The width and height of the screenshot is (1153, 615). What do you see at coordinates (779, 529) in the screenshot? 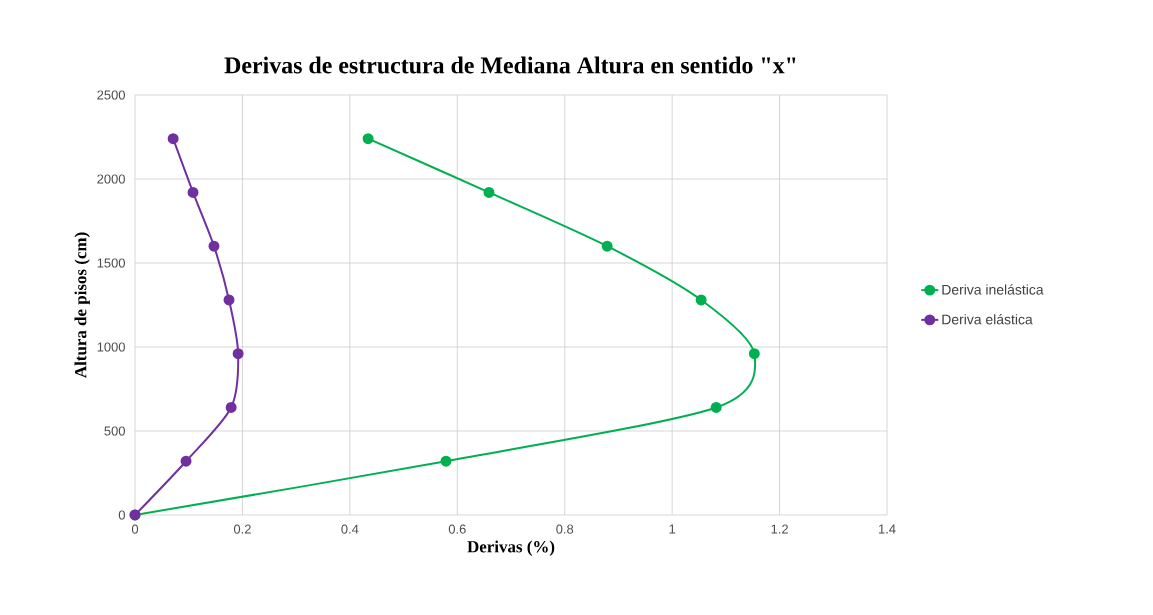
I see `x-tick-label: 1.2` at bounding box center [779, 529].